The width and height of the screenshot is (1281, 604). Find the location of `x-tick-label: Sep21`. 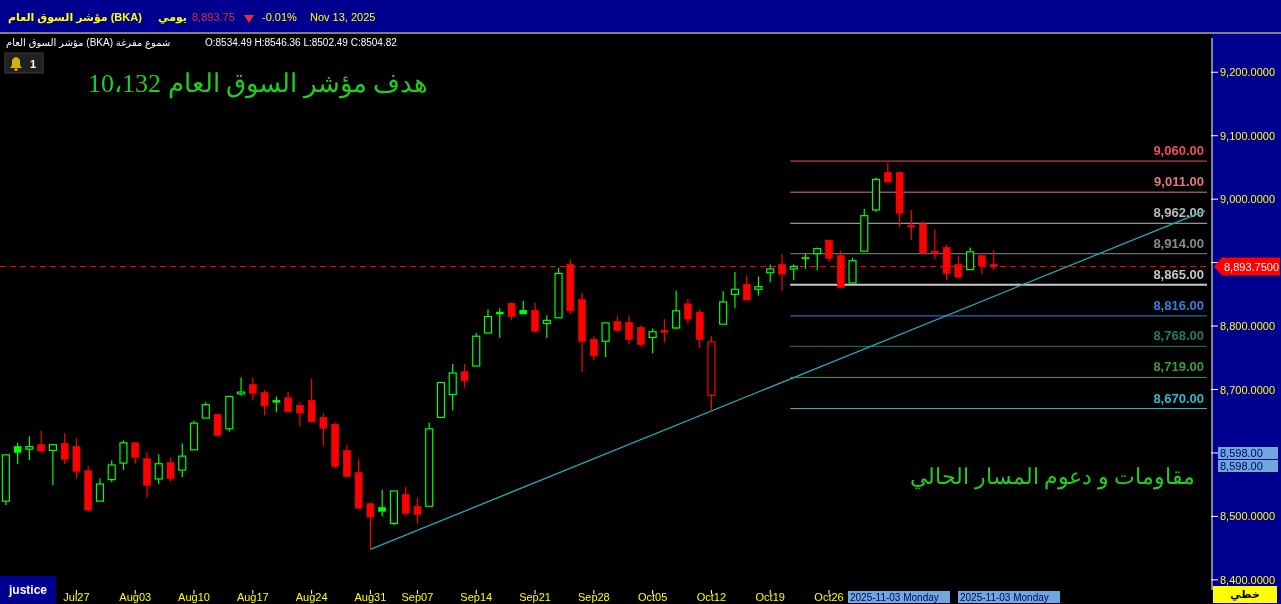

x-tick-label: Sep21 is located at coordinates (535, 597).